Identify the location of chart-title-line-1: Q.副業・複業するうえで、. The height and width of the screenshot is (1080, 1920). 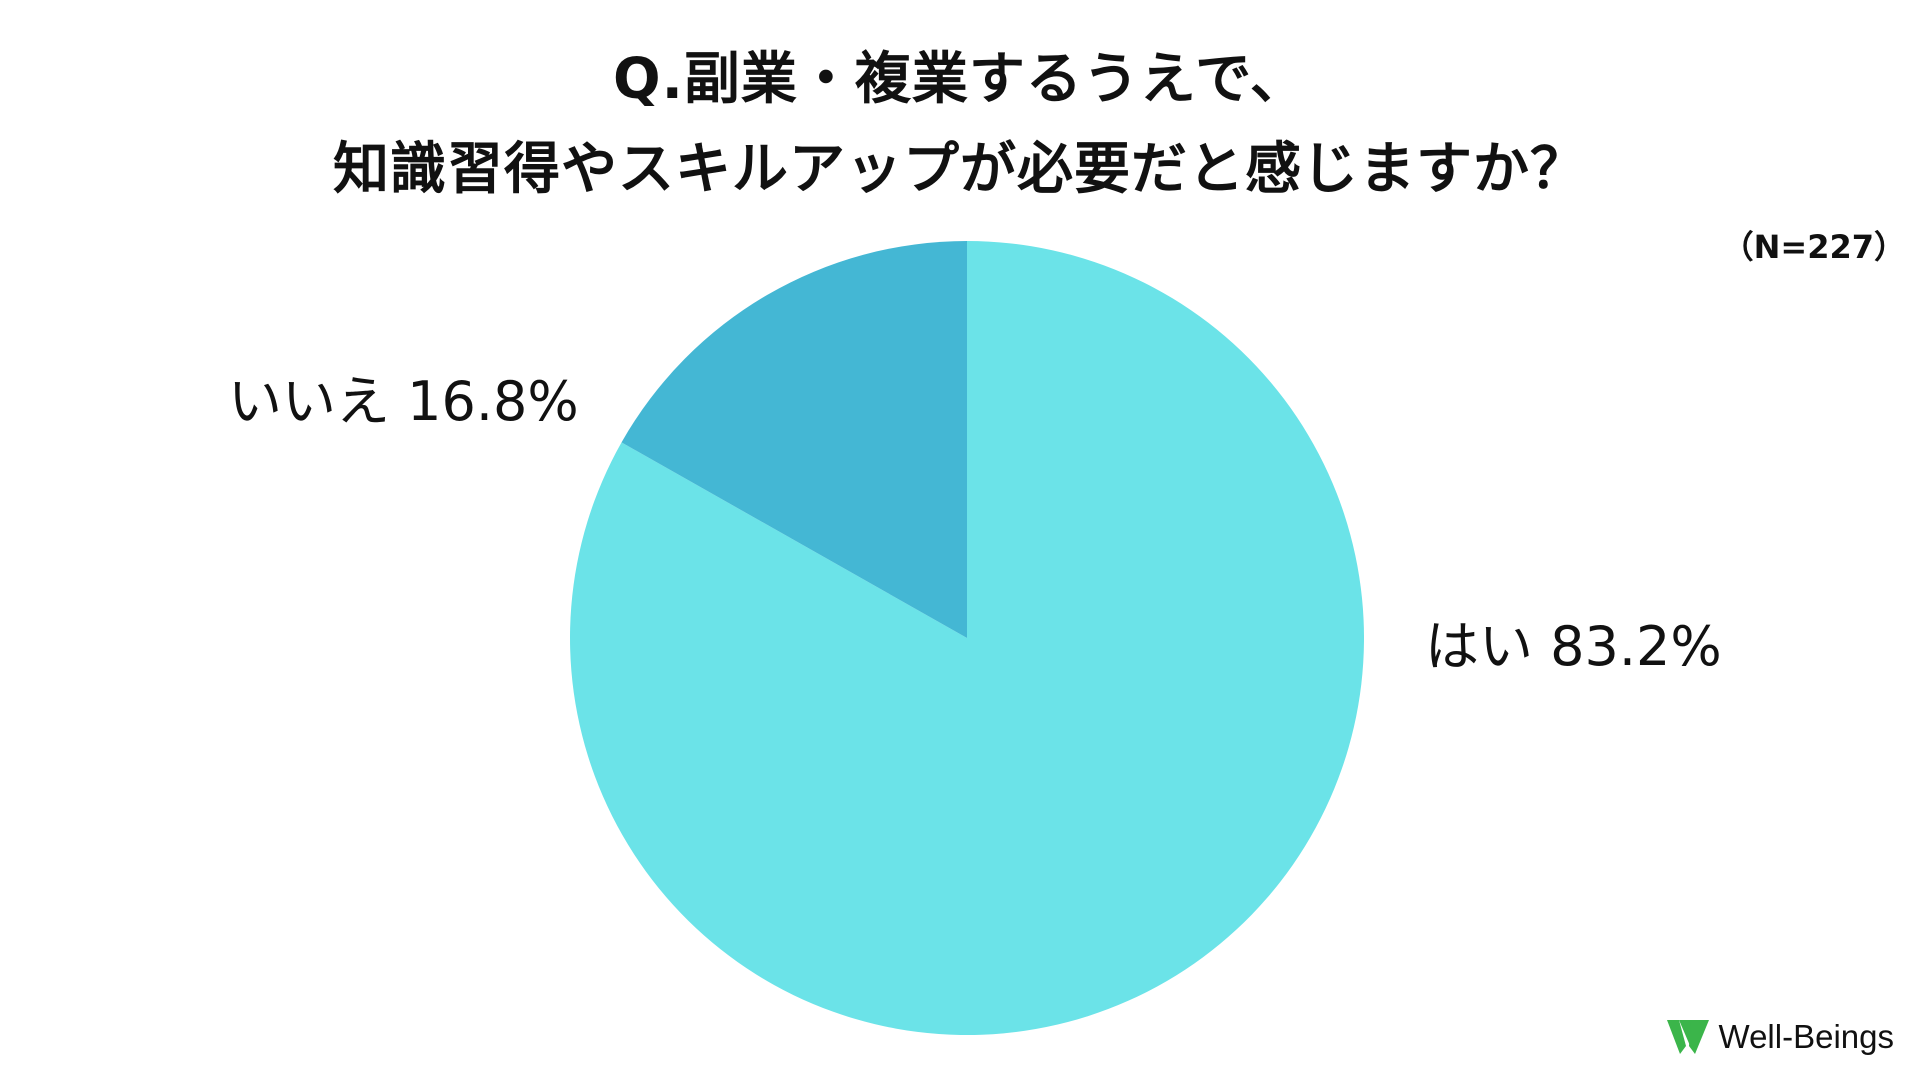
(960, 79).